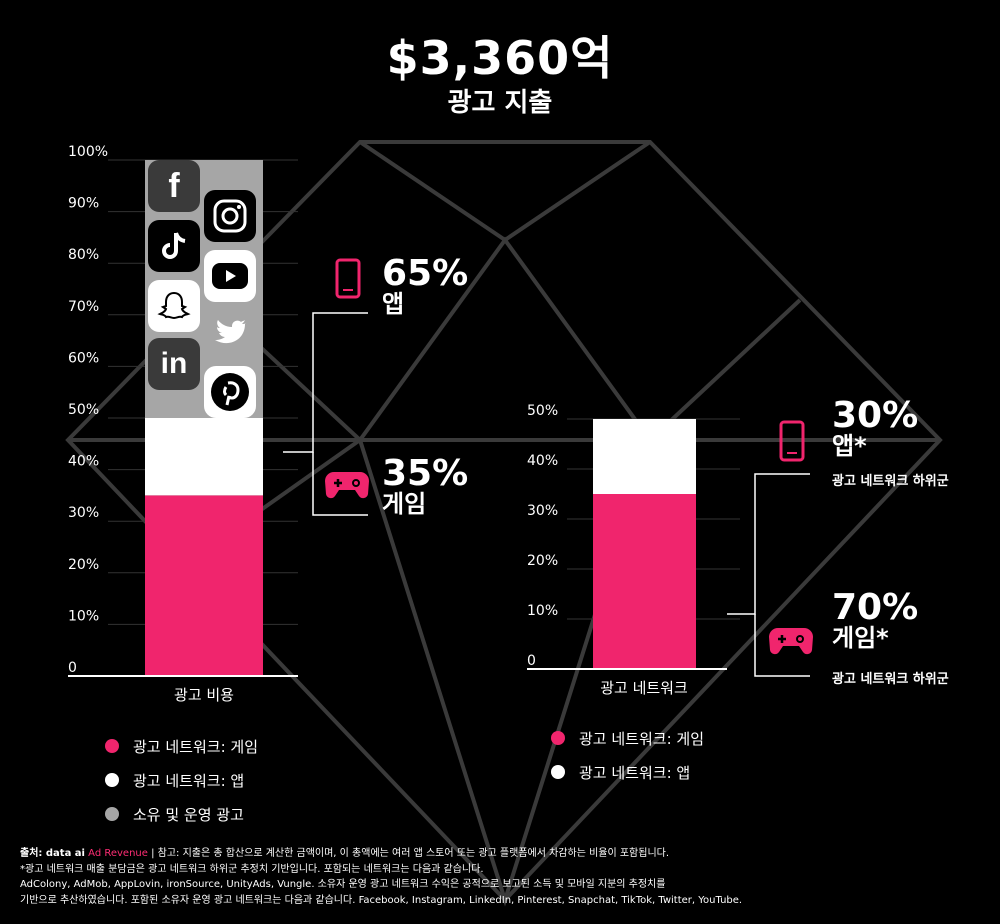 The height and width of the screenshot is (924, 1000). Describe the element at coordinates (425, 473) in the screenshot. I see `left-game-percent: 35%` at that location.